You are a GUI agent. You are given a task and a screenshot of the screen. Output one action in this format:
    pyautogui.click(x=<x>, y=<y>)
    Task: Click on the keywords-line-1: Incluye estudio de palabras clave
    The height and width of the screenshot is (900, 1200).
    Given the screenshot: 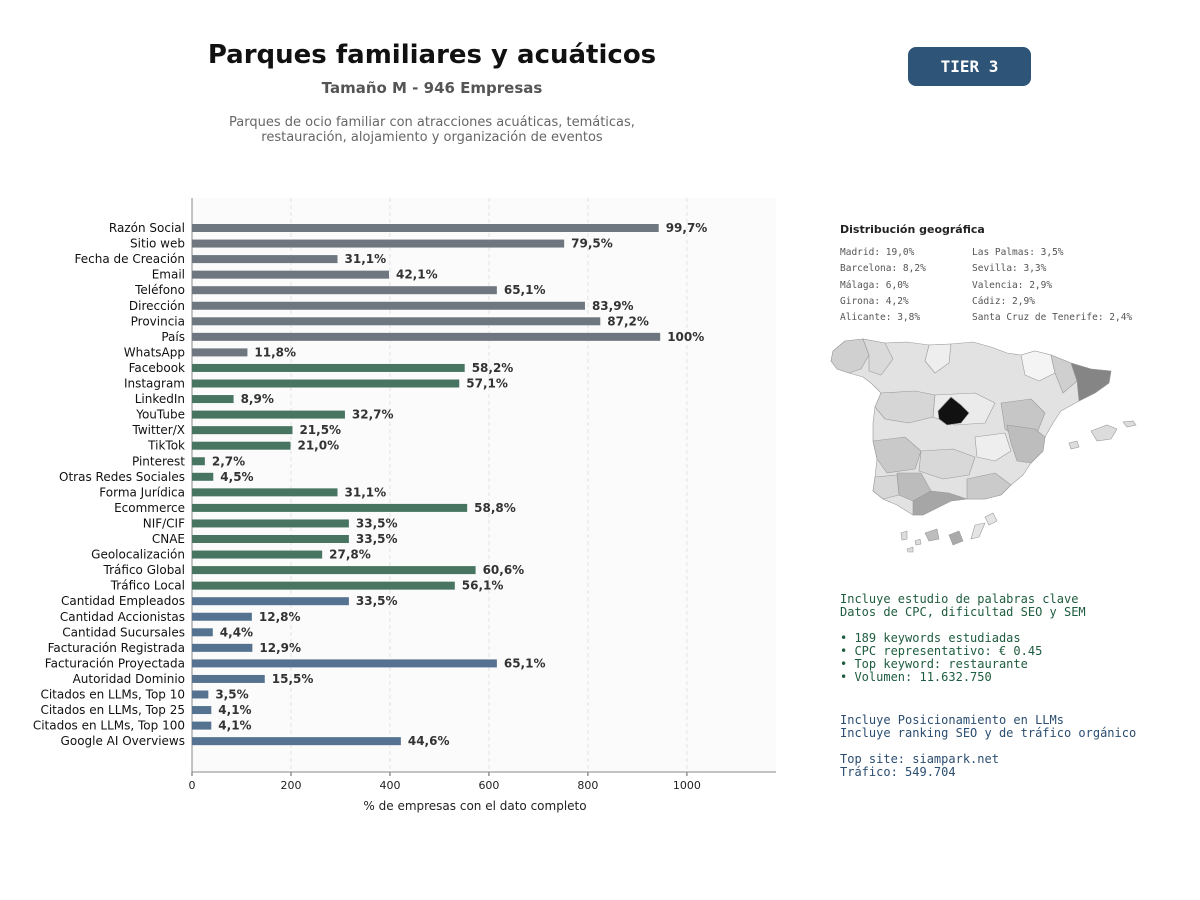 What is the action you would take?
    pyautogui.click(x=959, y=599)
    